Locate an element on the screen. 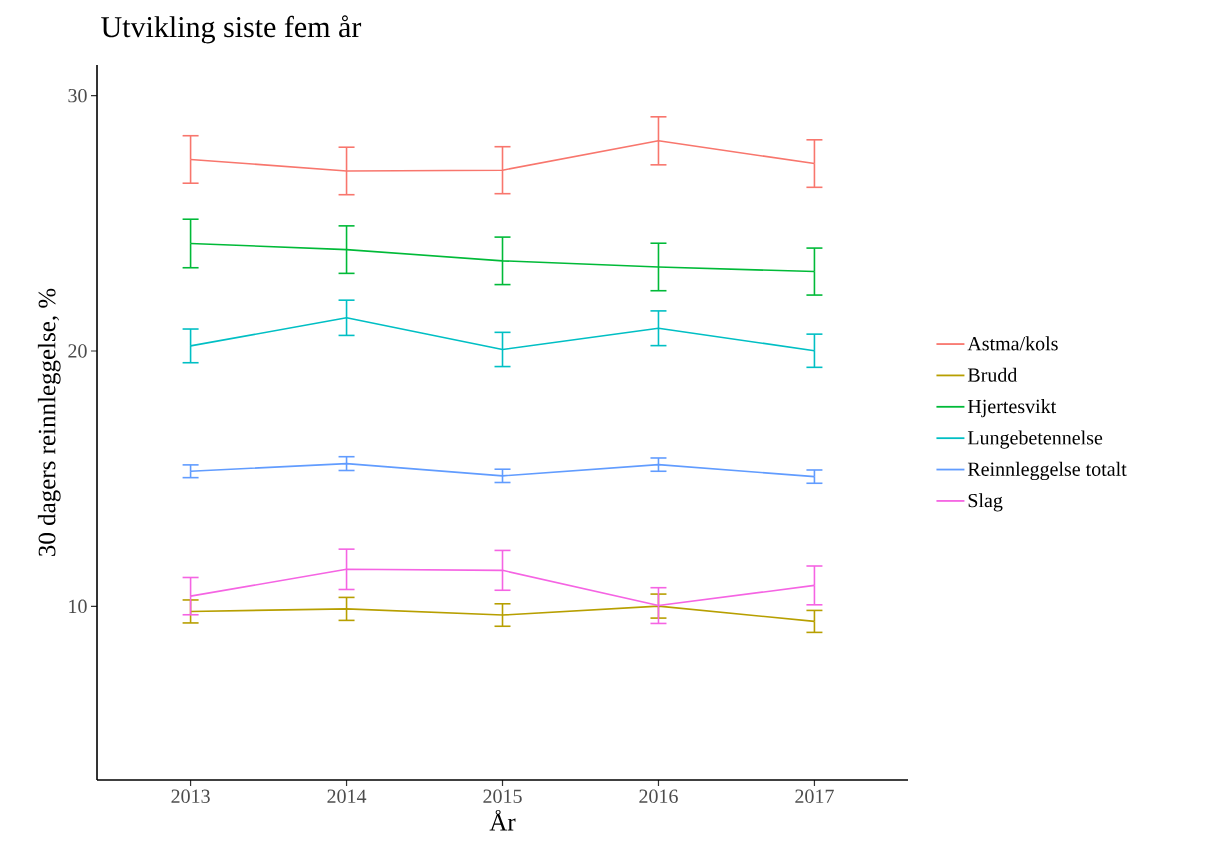 This screenshot has height=853, width=1225. legend-label: Brudd is located at coordinates (992, 374).